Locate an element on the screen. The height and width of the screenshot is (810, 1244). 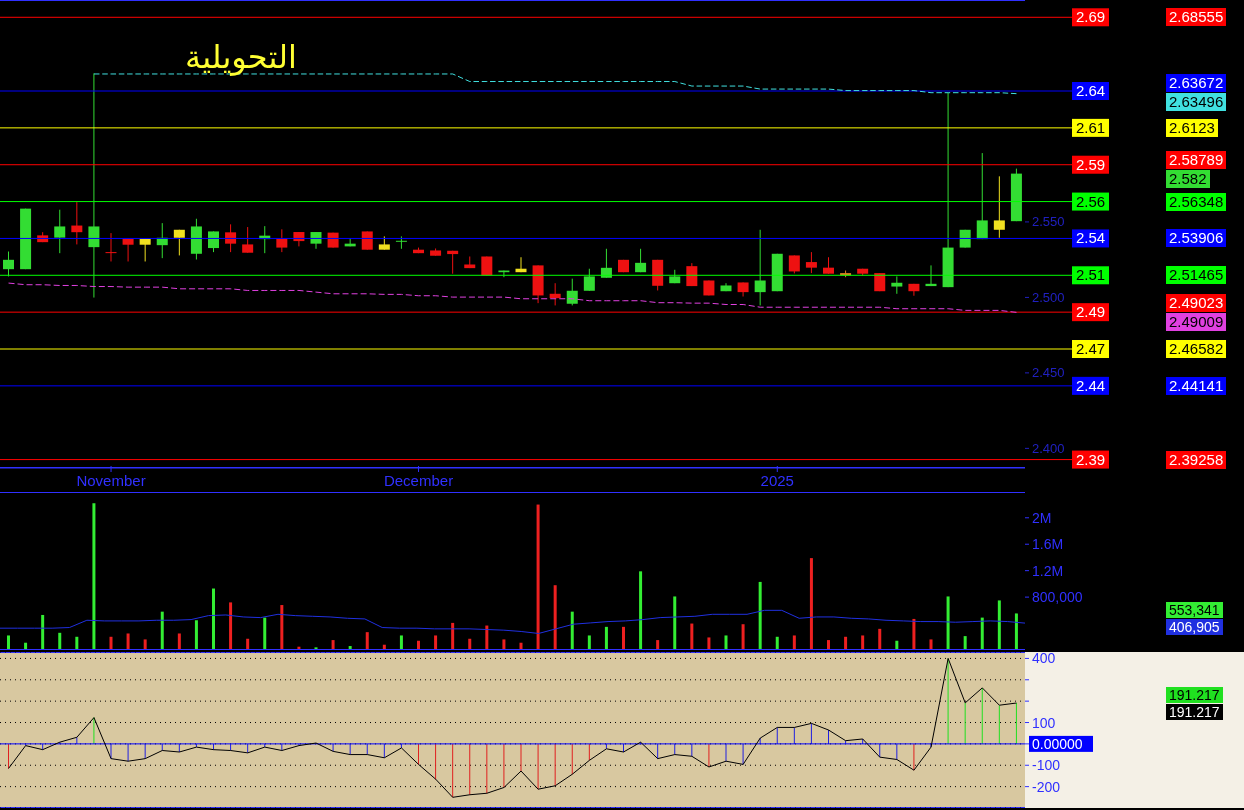
text: 2.56348 is located at coordinates (1196, 201).